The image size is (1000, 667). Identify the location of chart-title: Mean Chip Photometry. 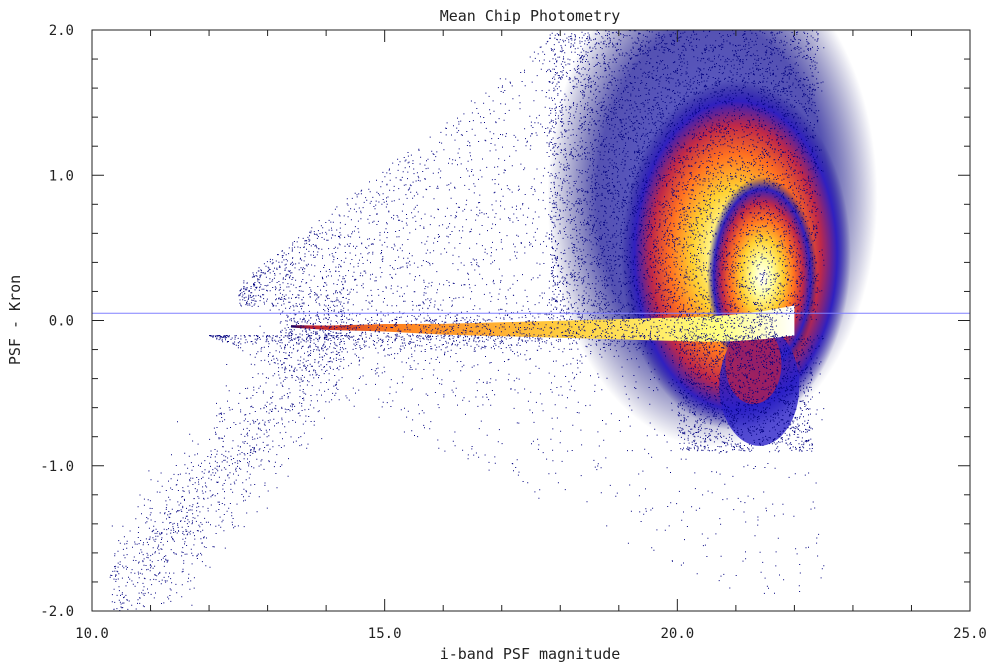
(530, 16).